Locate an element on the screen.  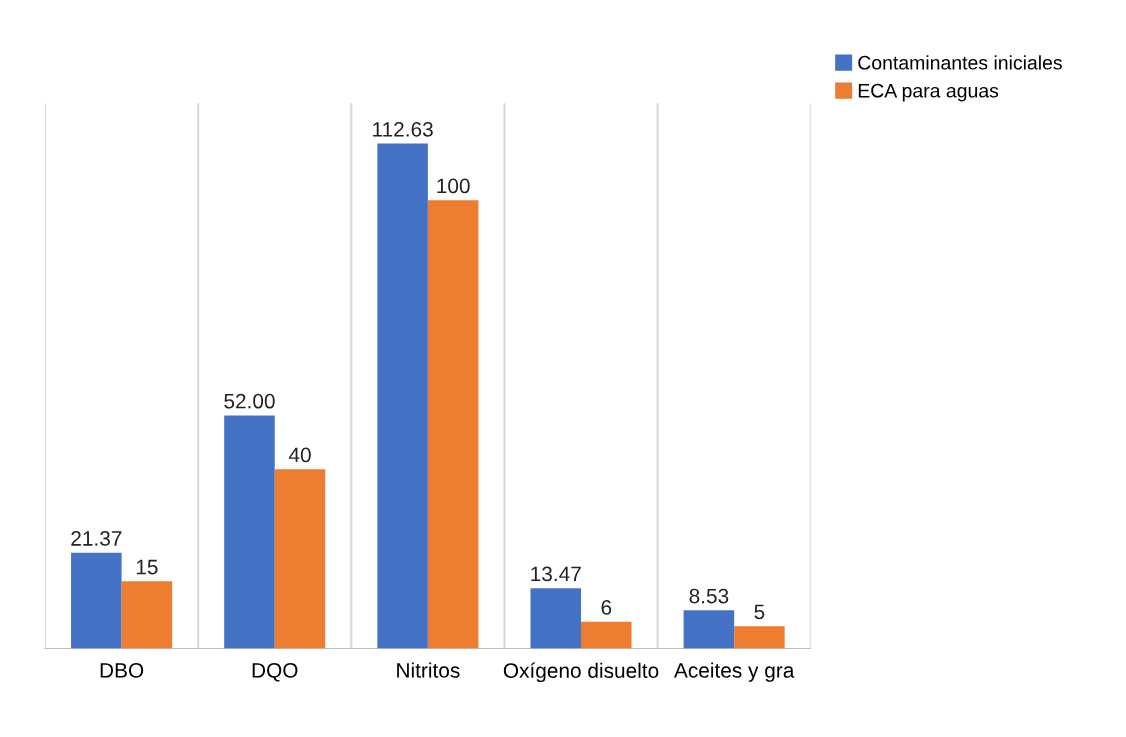
data-label: 15 is located at coordinates (147, 567).